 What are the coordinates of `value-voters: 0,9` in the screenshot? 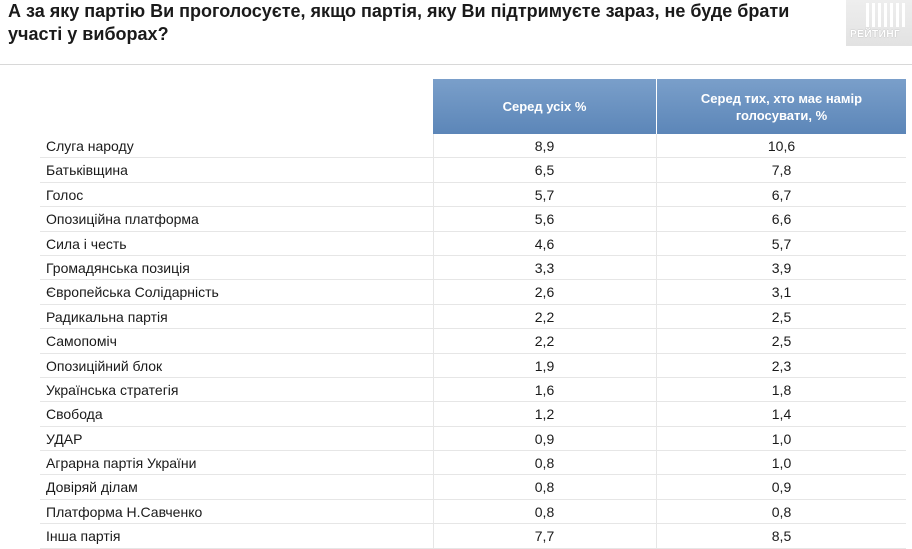 It's located at (781, 487).